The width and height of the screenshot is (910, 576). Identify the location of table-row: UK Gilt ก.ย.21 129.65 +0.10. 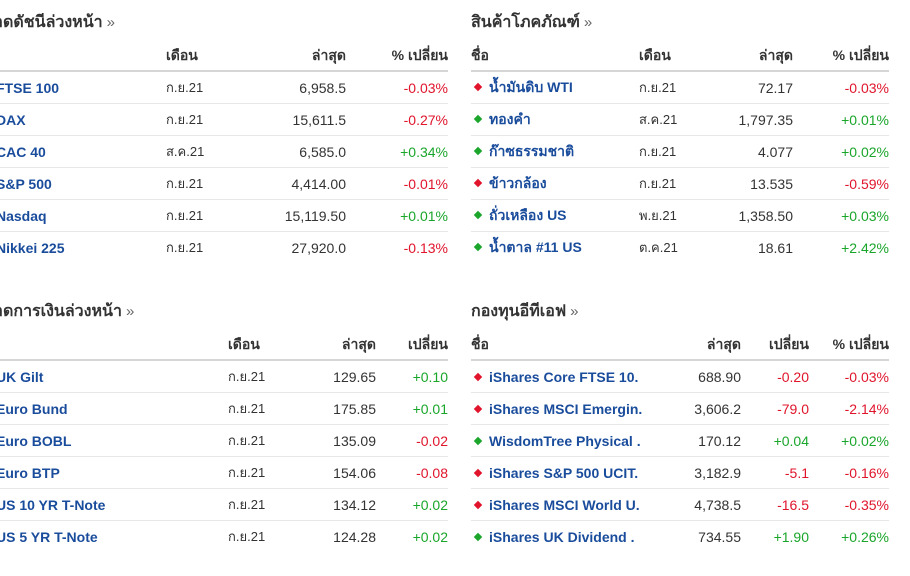
(224, 376).